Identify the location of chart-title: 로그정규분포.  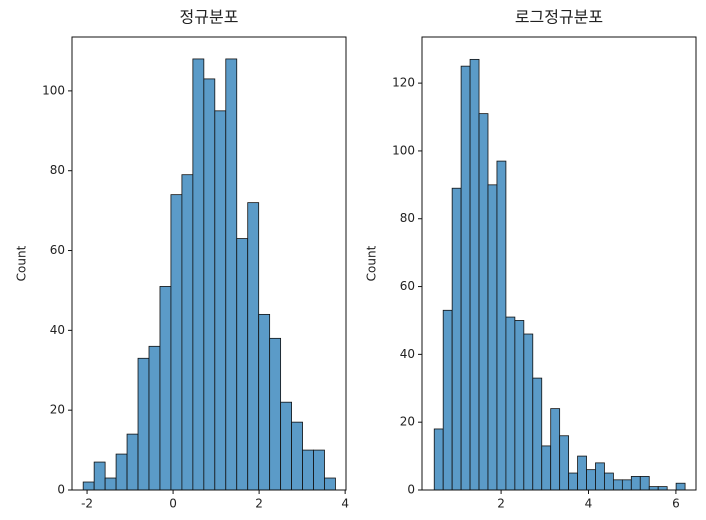
(559, 17).